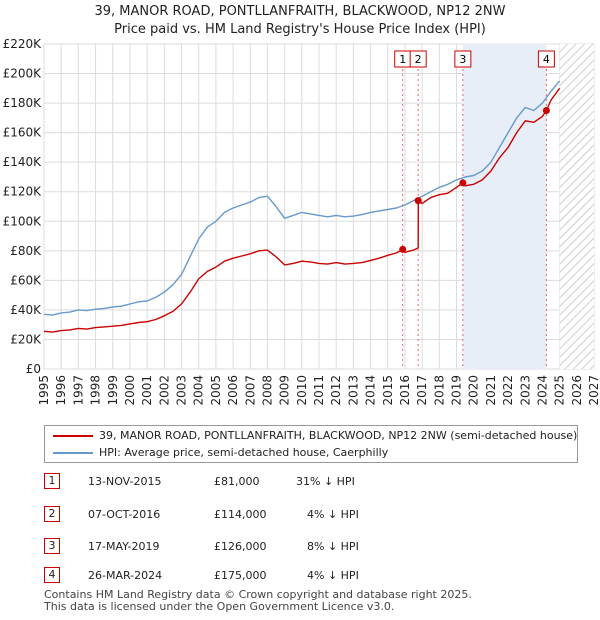  What do you see at coordinates (130, 390) in the screenshot?
I see `x-tick-label: 2000` at bounding box center [130, 390].